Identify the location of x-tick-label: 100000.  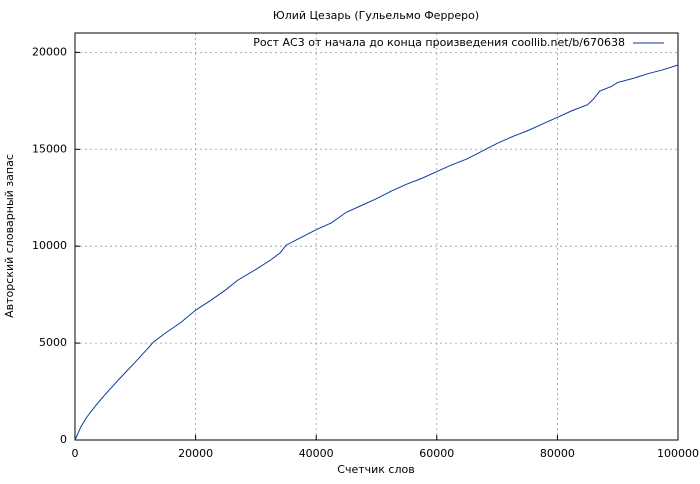
(678, 453).